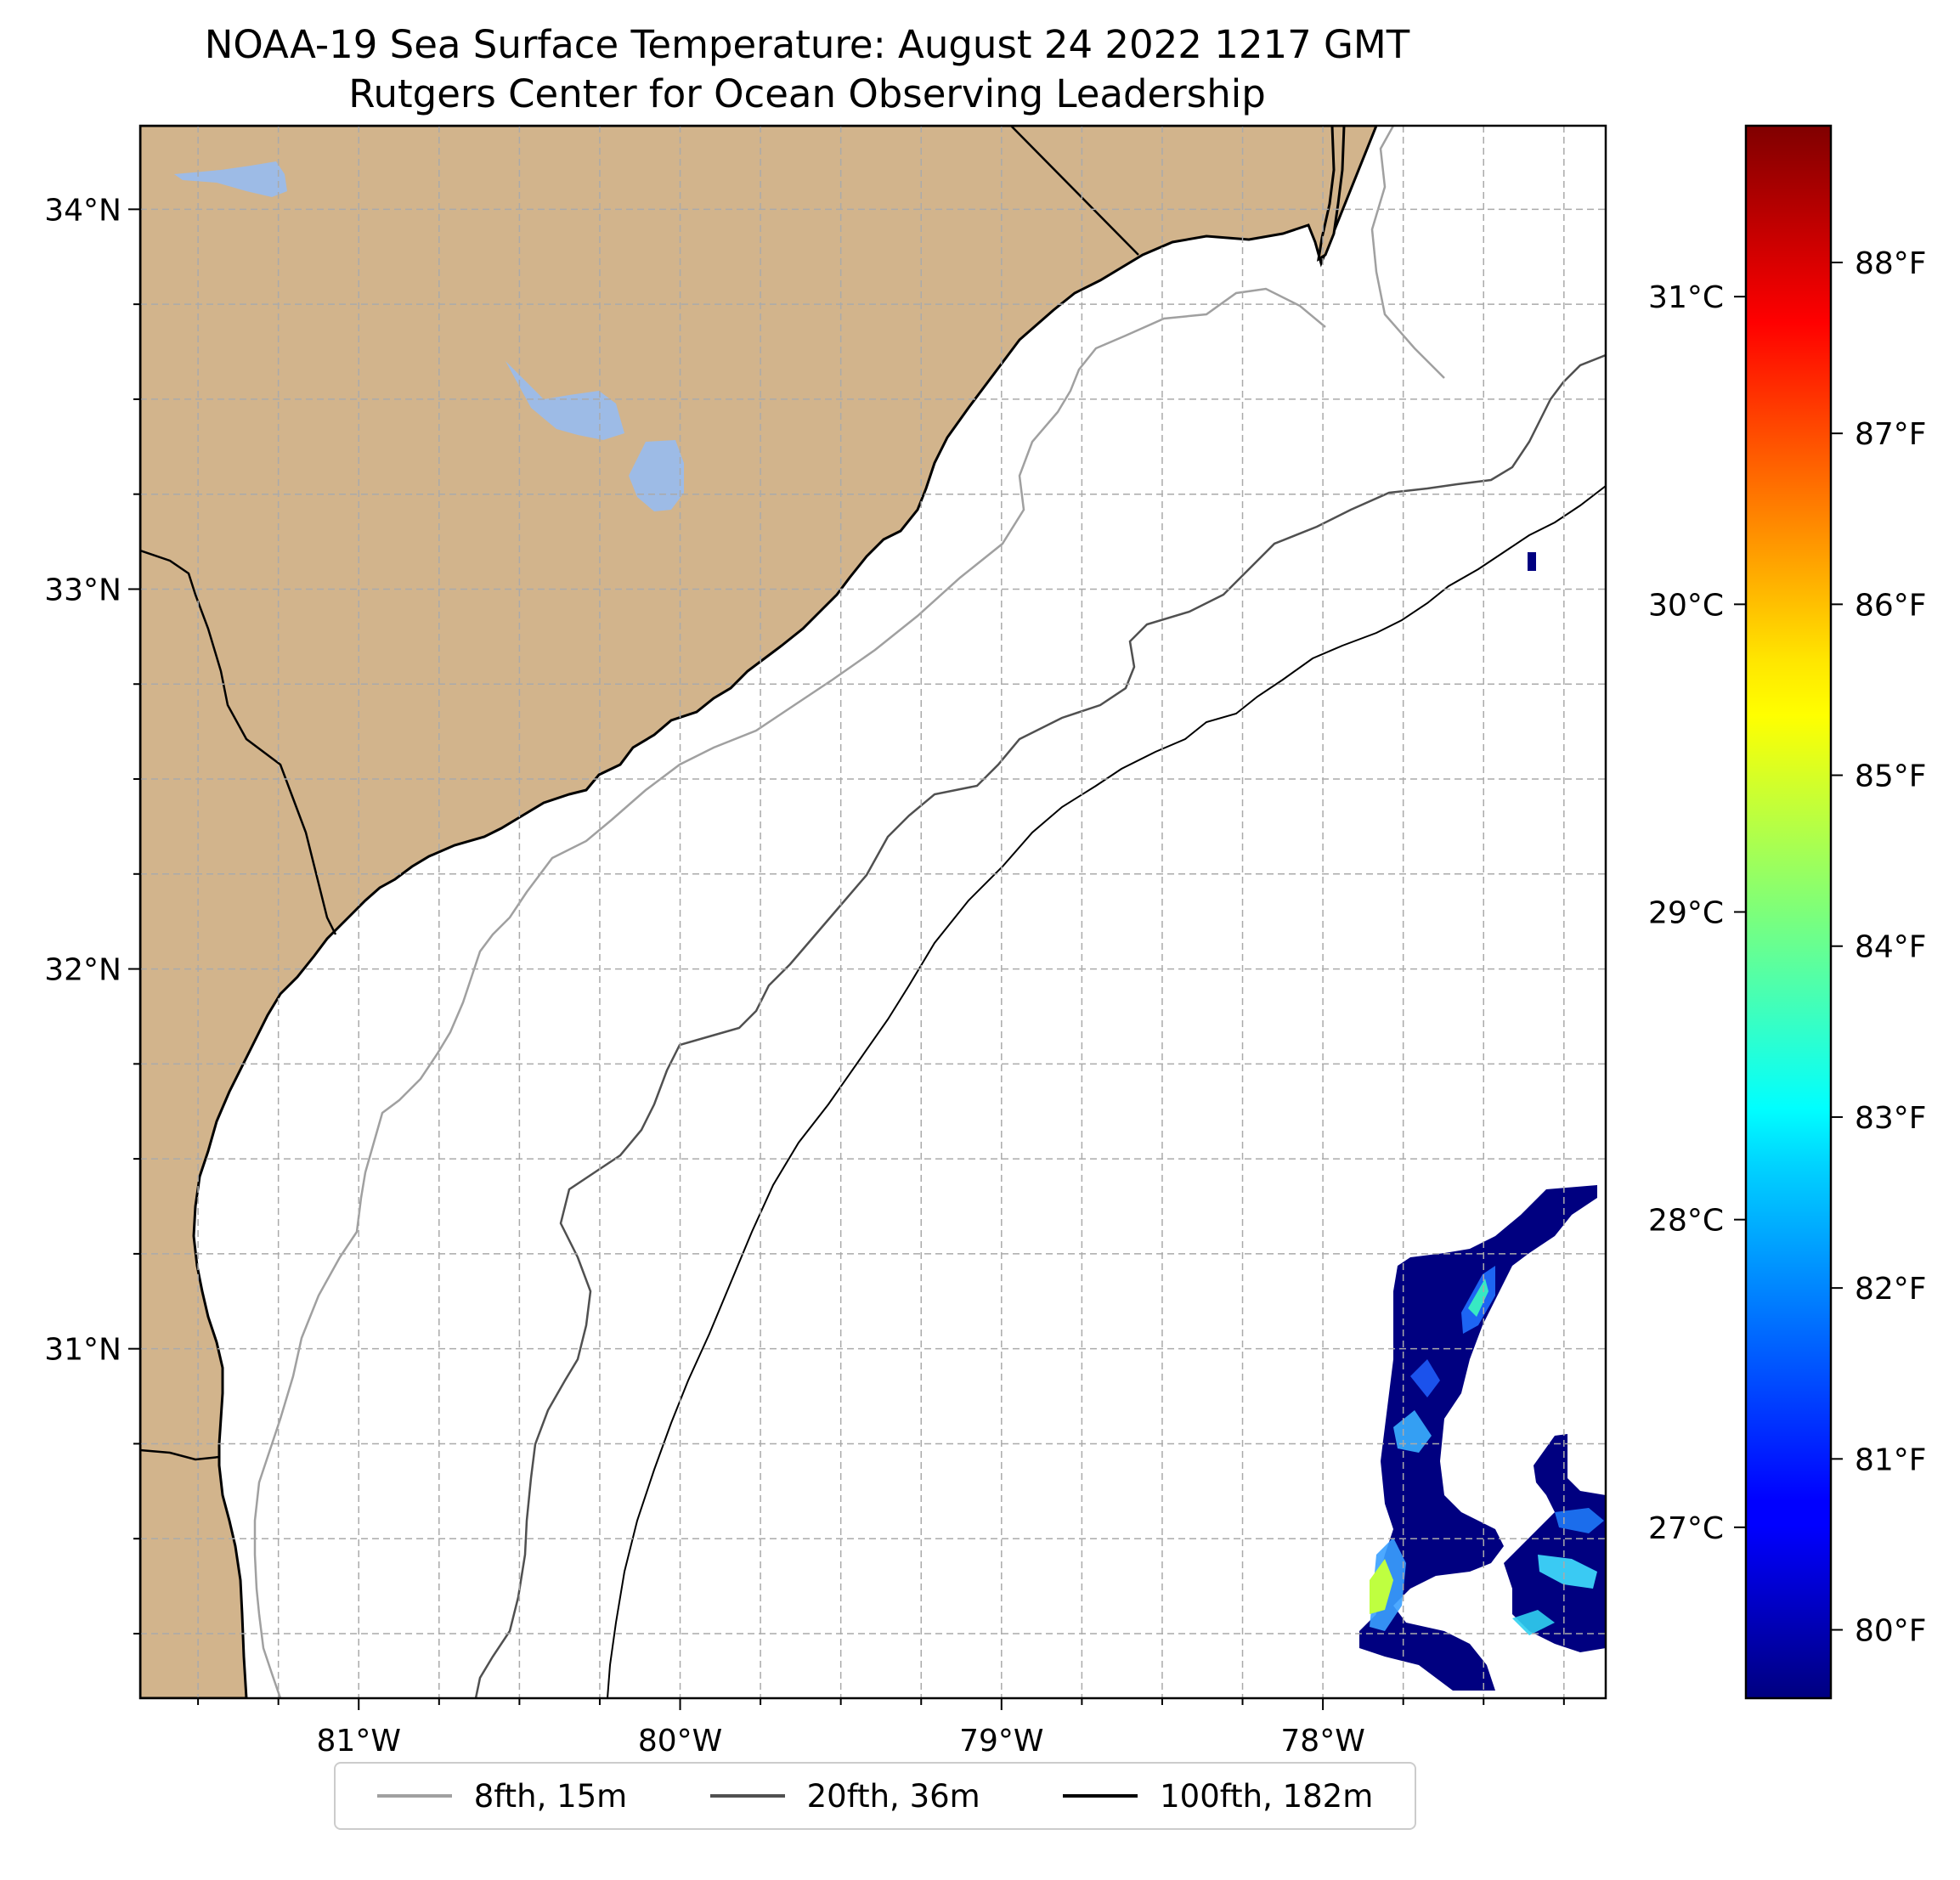 This screenshot has width=1960, height=1880. Describe the element at coordinates (231, 179) in the screenshot. I see `lake-north` at that location.